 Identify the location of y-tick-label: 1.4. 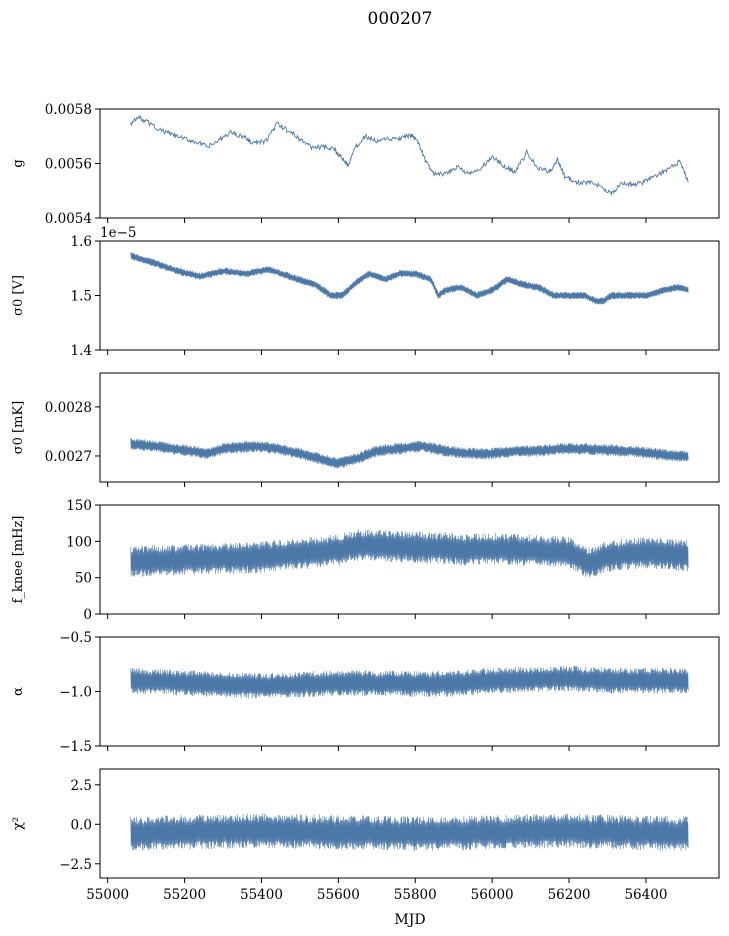
(81, 351).